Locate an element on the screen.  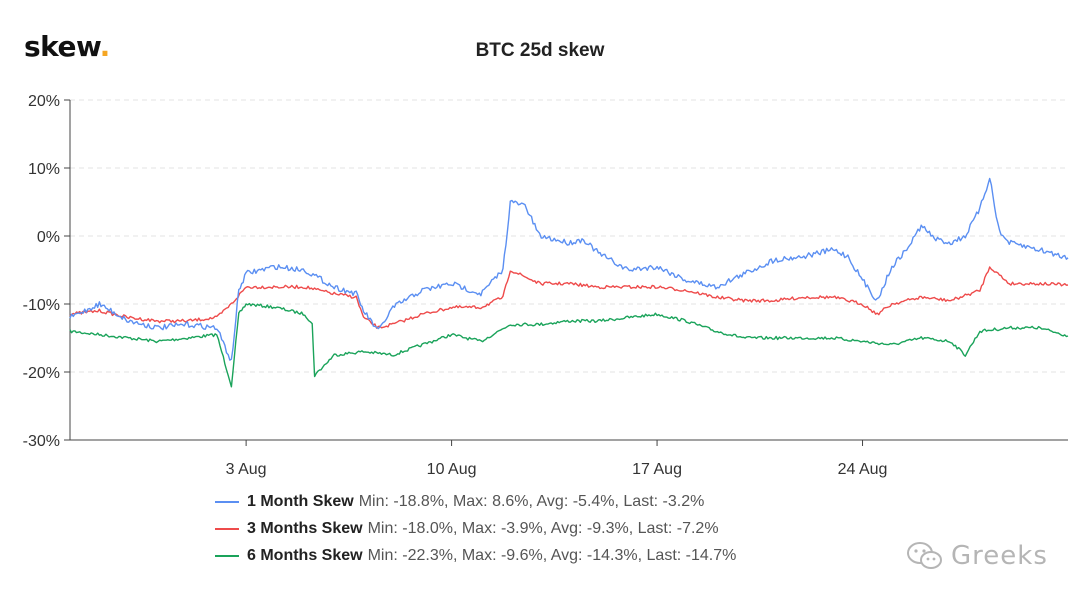
wechat-icon is located at coordinates (924, 555).